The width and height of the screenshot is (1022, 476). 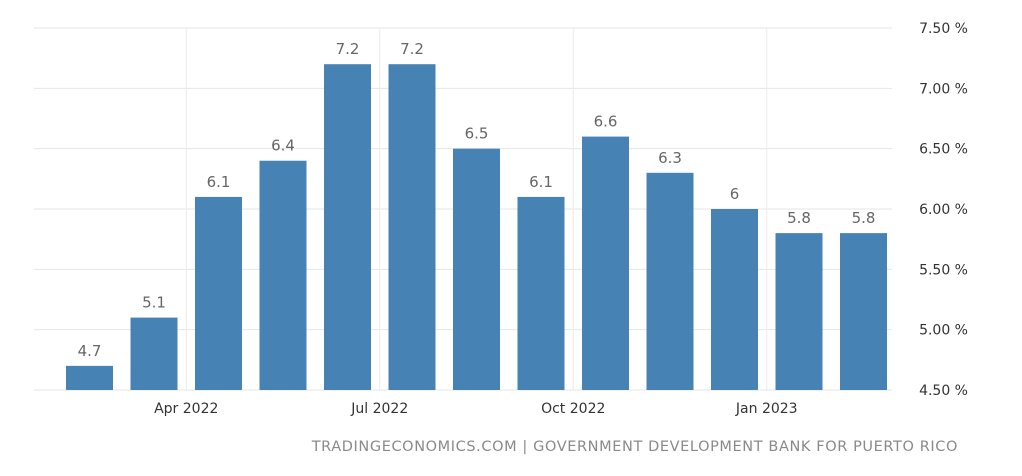 What do you see at coordinates (943, 29) in the screenshot?
I see `y-tick-label: 7.50 %` at bounding box center [943, 29].